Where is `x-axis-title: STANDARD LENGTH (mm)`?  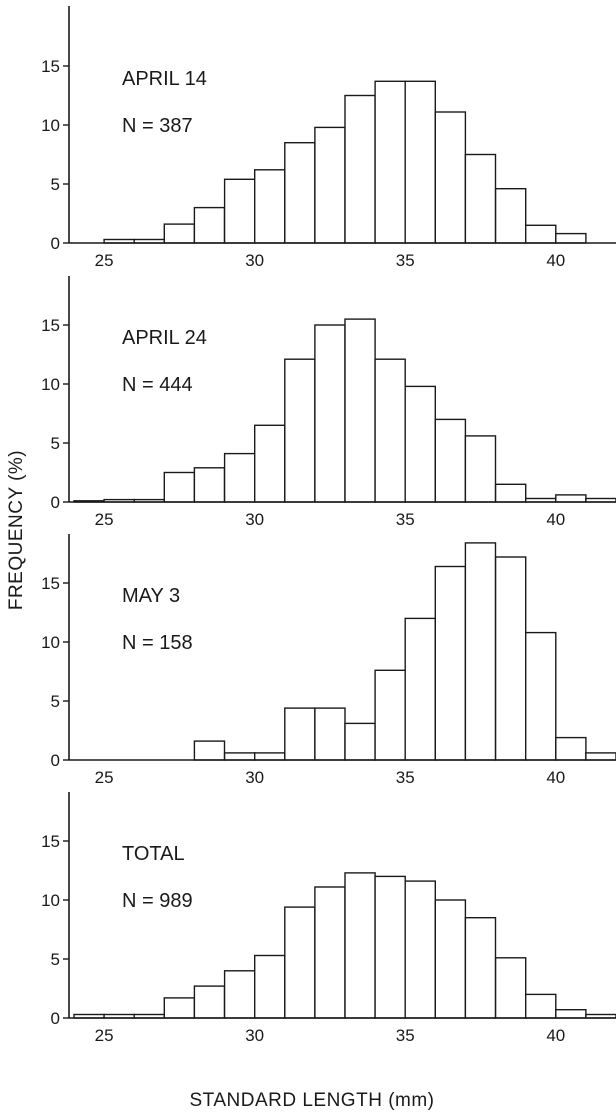 x-axis-title: STANDARD LENGTH (mm) is located at coordinates (311, 1100).